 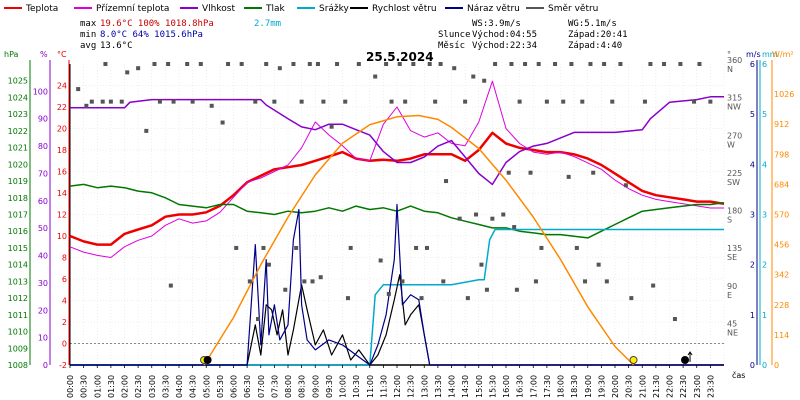 What do you see at coordinates (62, 86) in the screenshot?
I see `temp-axis-tick-label: 24` at bounding box center [62, 86].